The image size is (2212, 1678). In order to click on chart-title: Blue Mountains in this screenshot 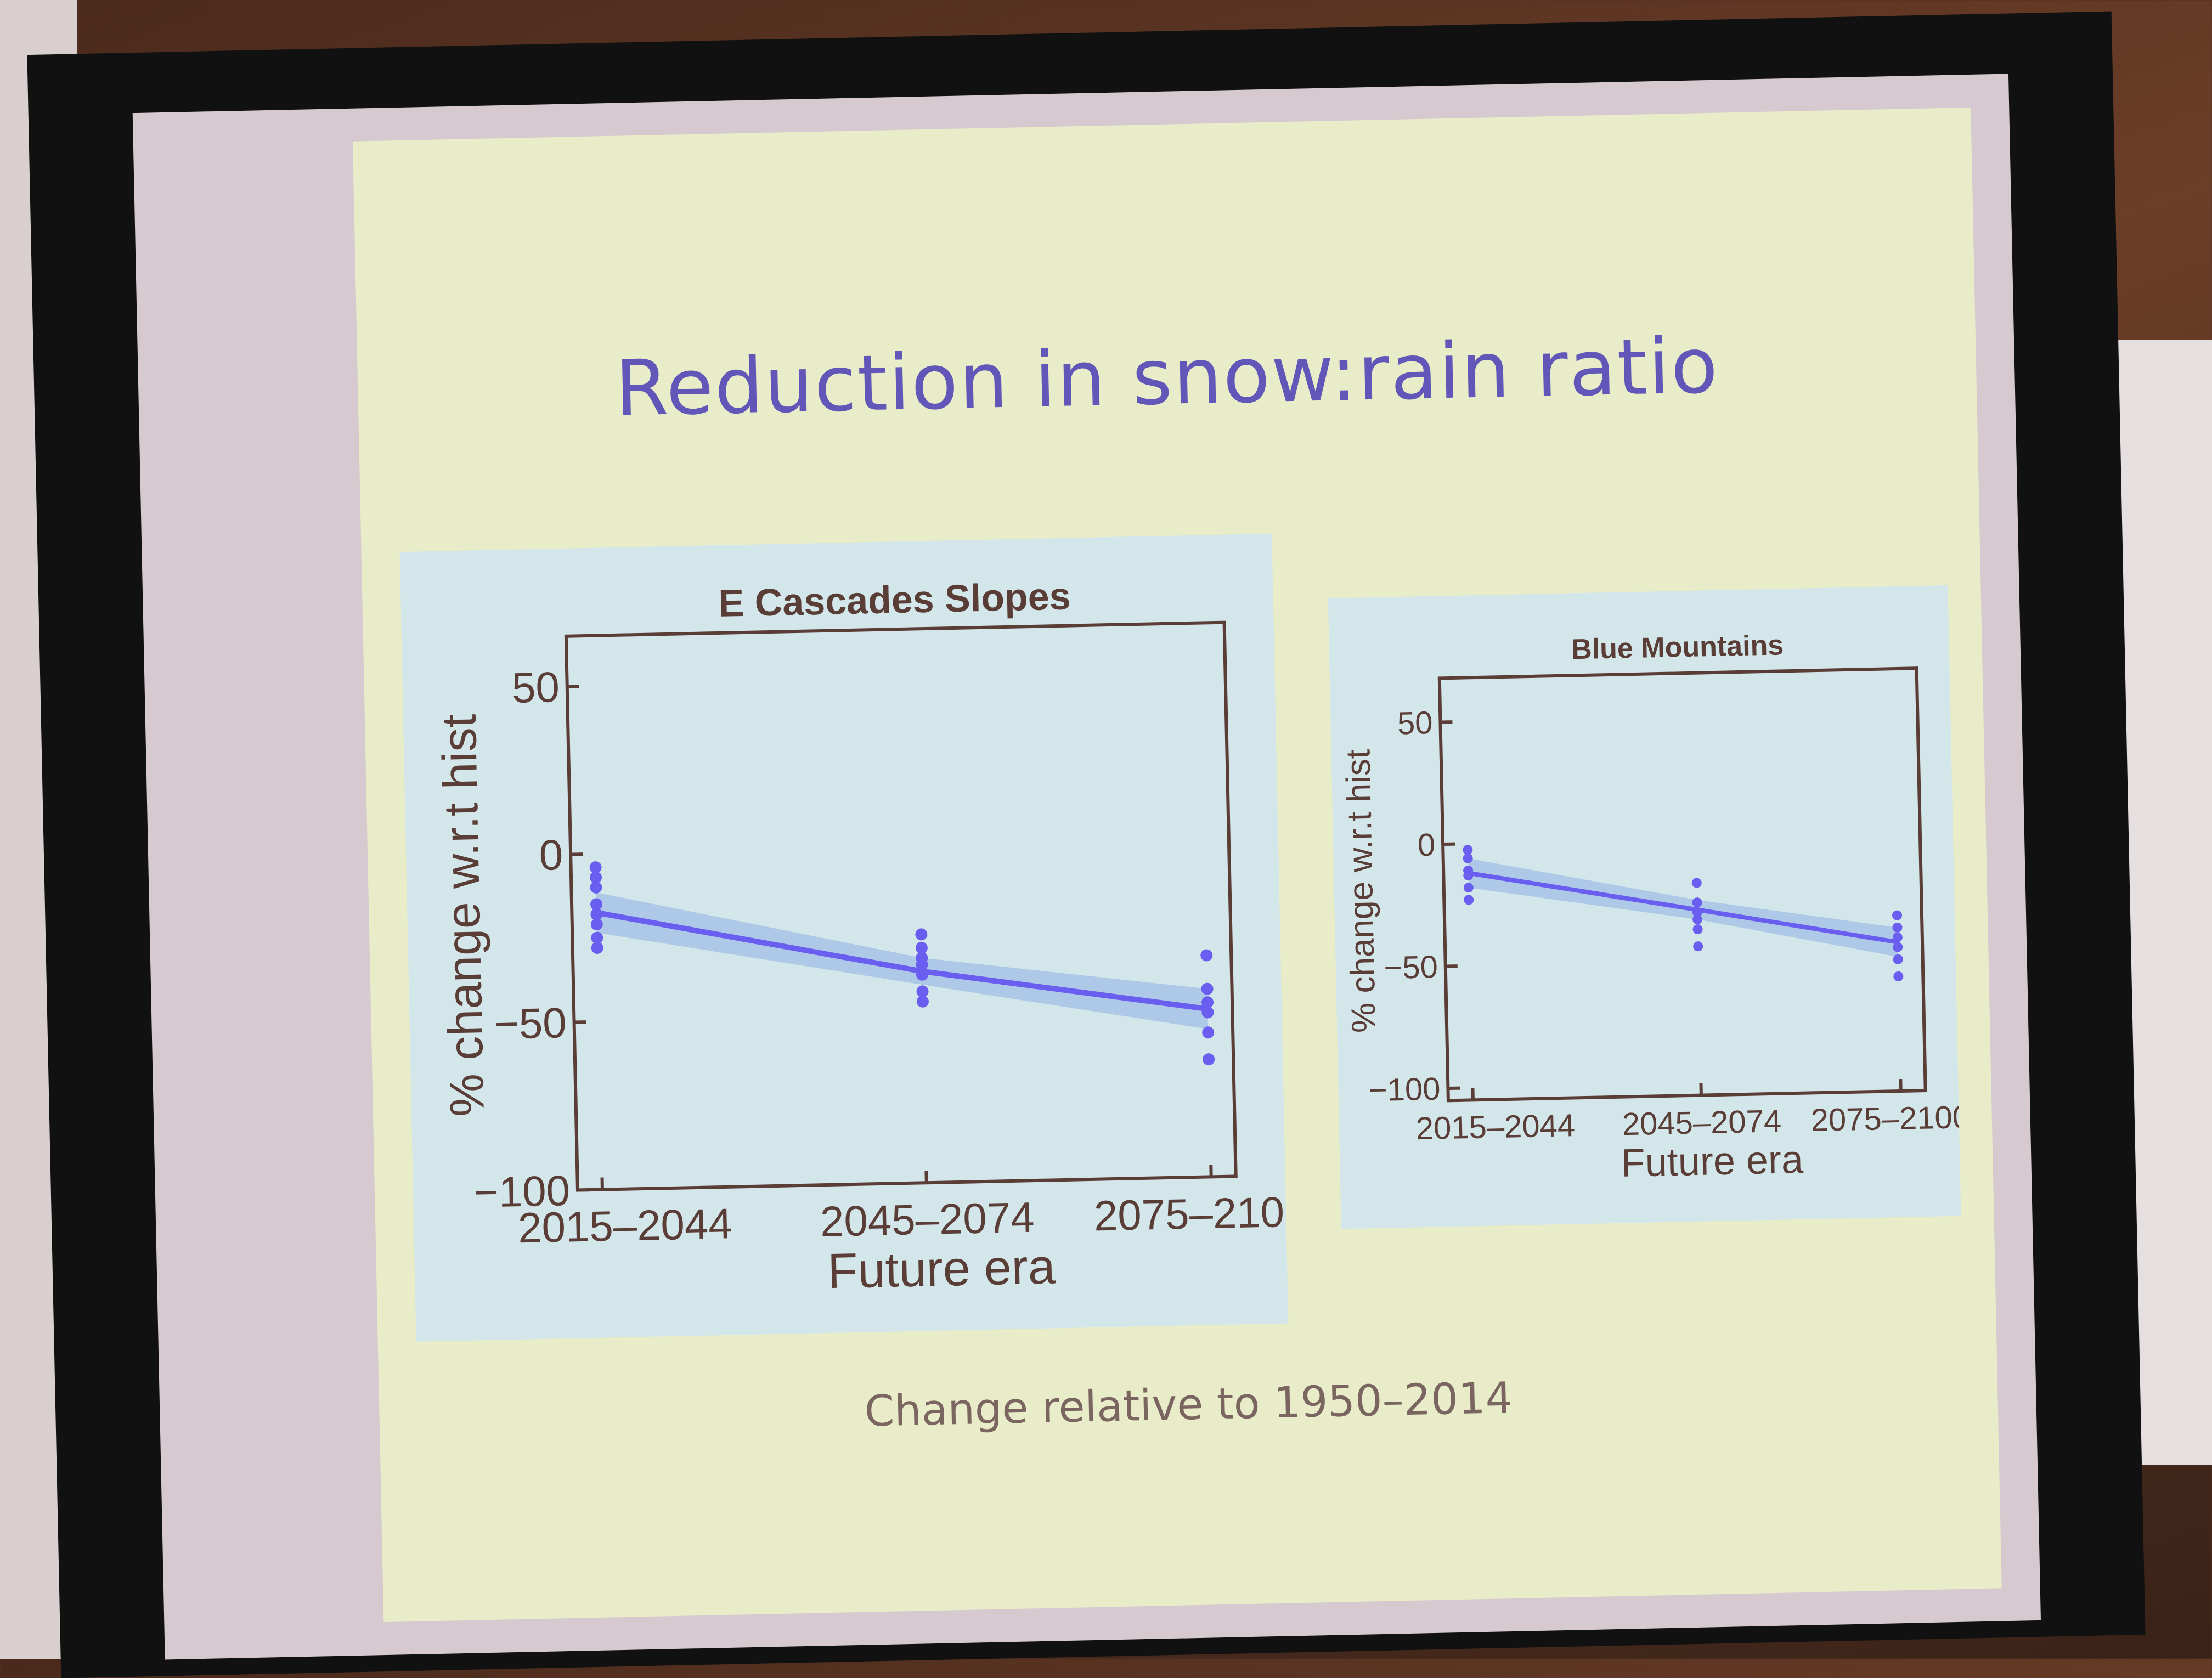, I will do `click(1678, 647)`.